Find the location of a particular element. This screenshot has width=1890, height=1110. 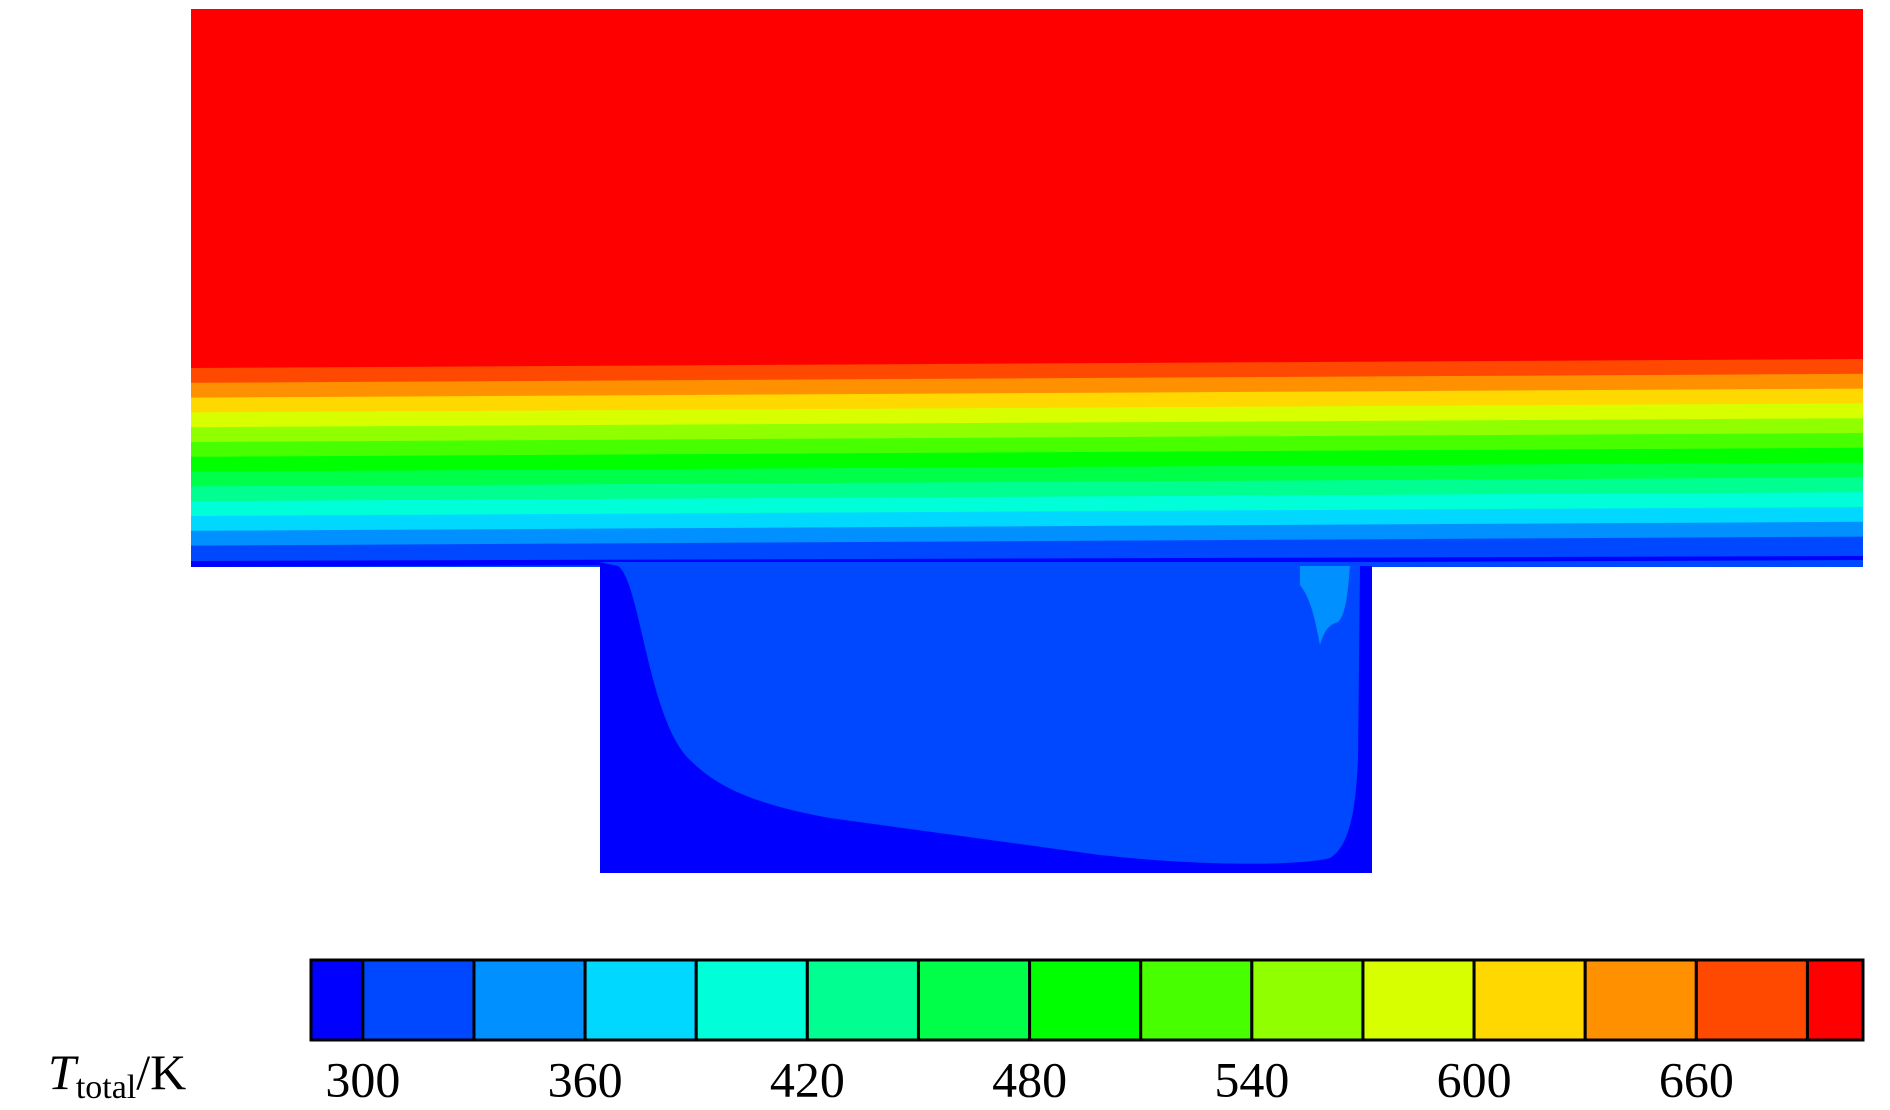

colorbar-label: Ttotal/K is located at coordinates (117, 1074).